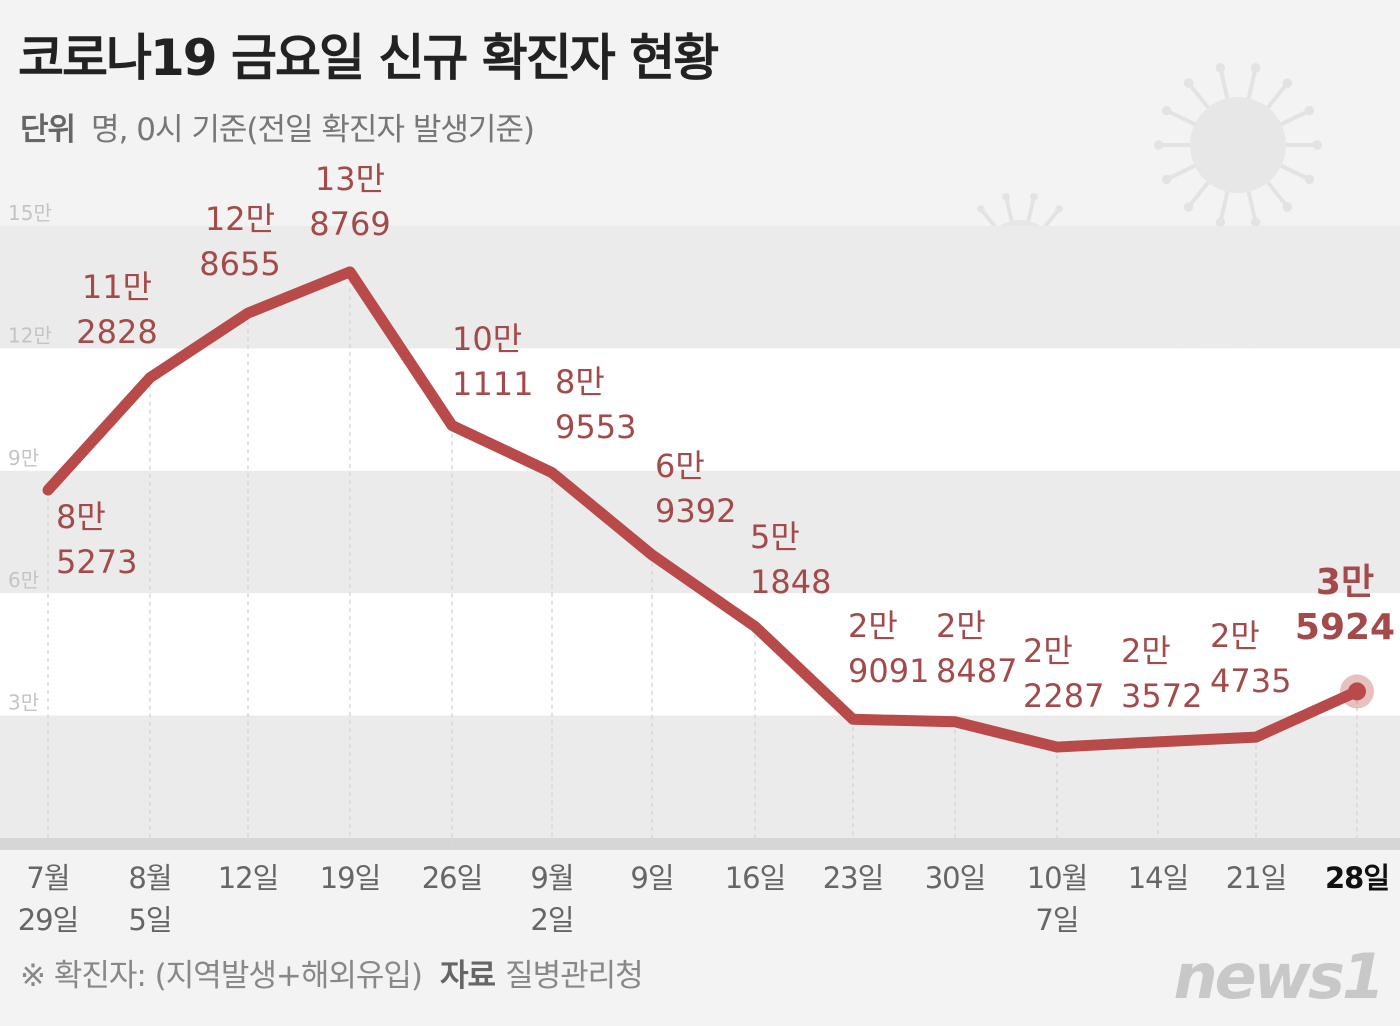 This screenshot has width=1400, height=1026. What do you see at coordinates (1357, 691) in the screenshot?
I see `data-point-highlight` at bounding box center [1357, 691].